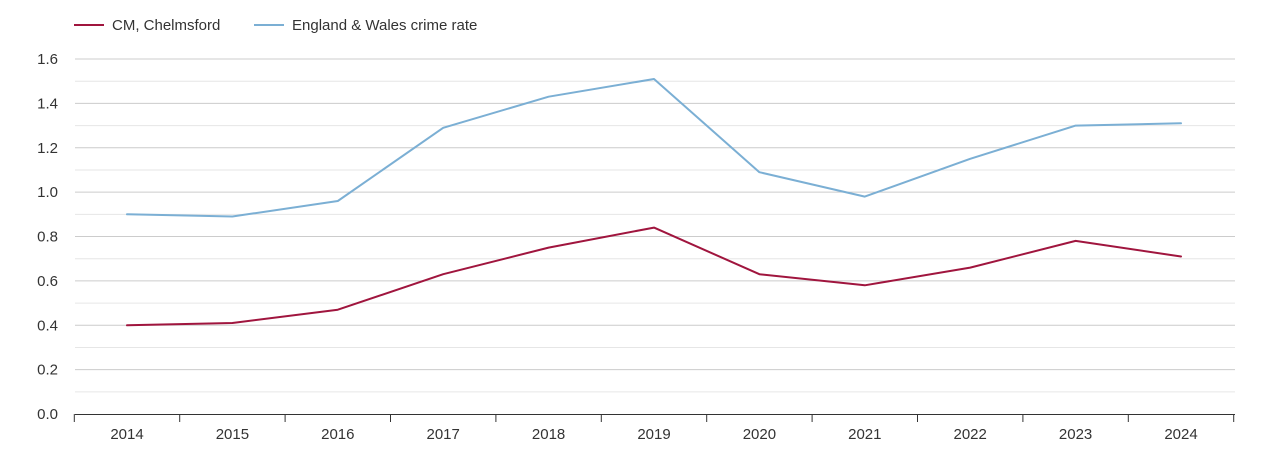  I want to click on y-tick-label: 1.4, so click(47, 103).